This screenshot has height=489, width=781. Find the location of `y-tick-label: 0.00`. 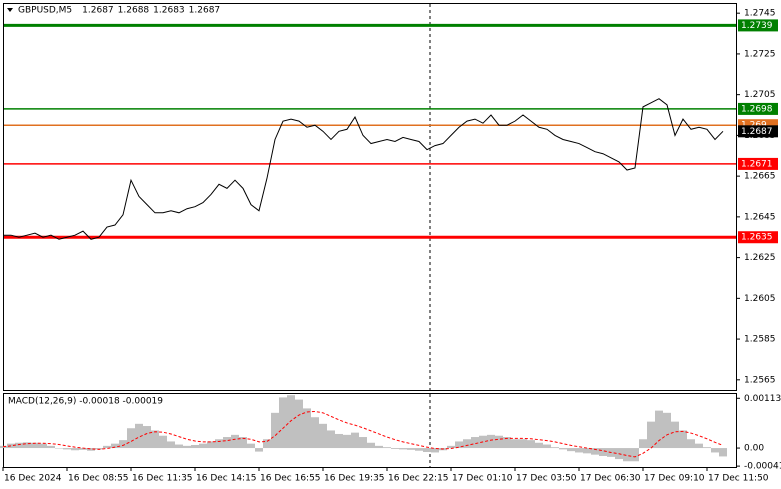

y-tick-label: 0.00 is located at coordinates (754, 449).